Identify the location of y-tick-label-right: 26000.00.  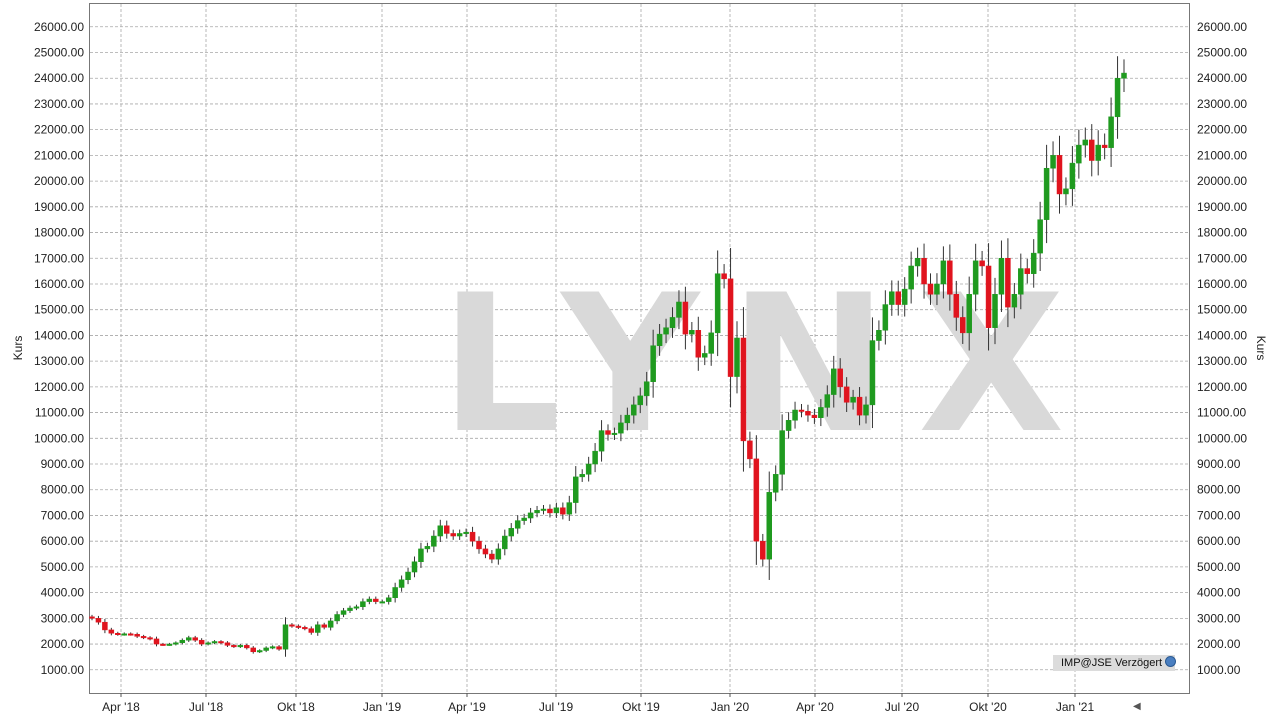
(1222, 27).